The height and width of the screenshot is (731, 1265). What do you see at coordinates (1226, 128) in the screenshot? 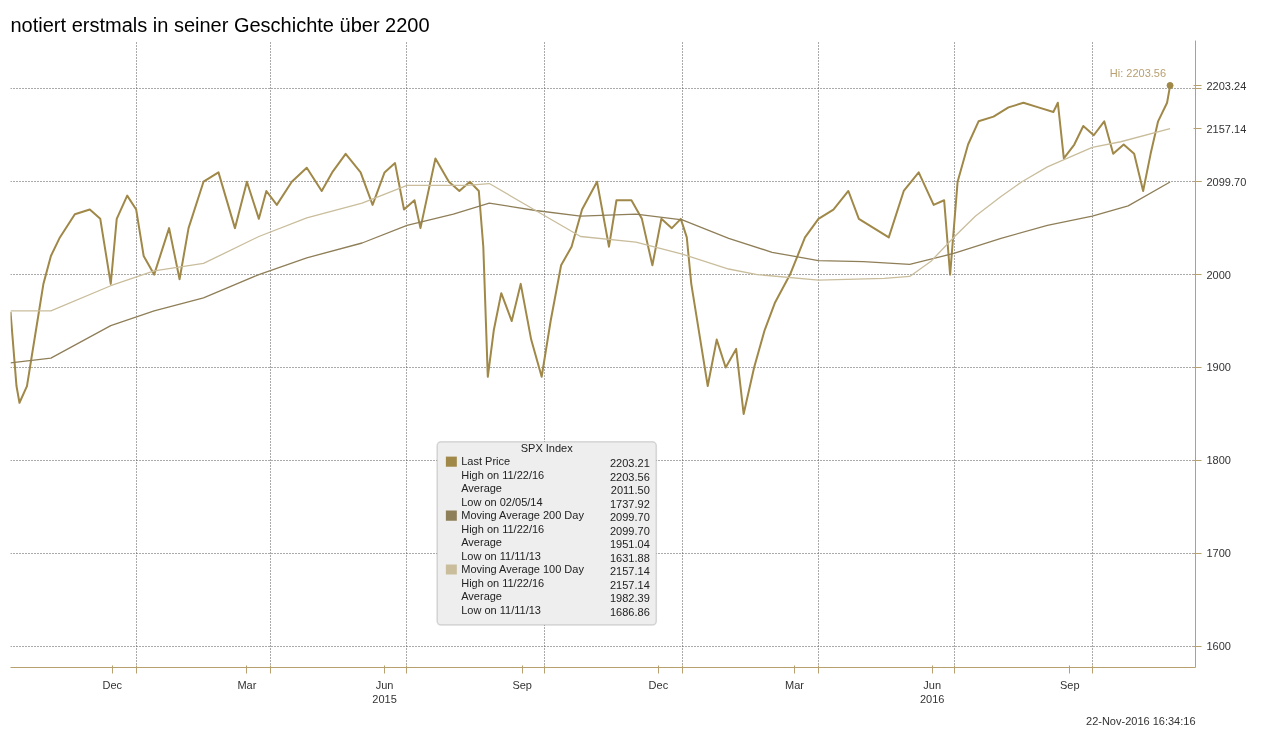
I see `y-tick-label: 2157.14` at bounding box center [1226, 128].